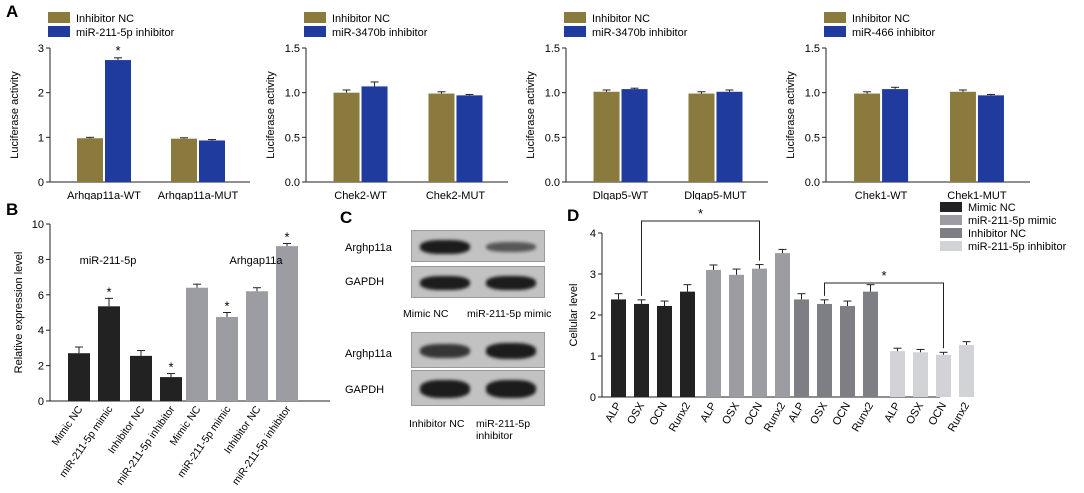 The height and width of the screenshot is (493, 1084). What do you see at coordinates (12, 209) in the screenshot?
I see `panel-letter-b: B` at bounding box center [12, 209].